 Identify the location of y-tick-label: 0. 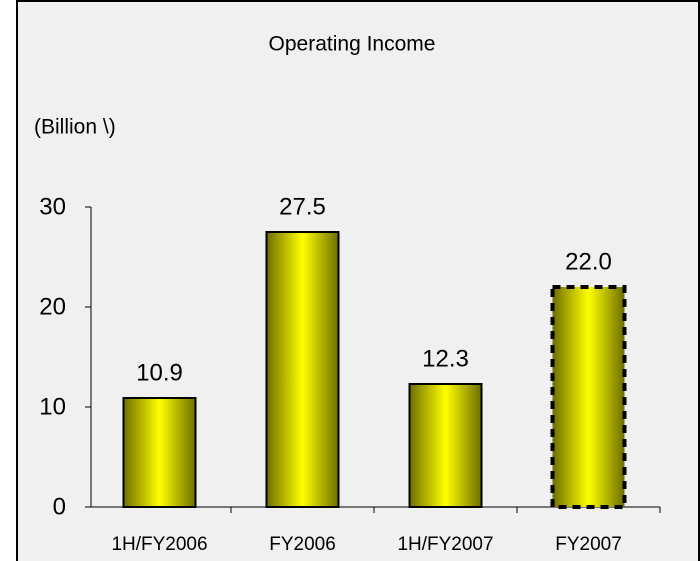
(59, 506).